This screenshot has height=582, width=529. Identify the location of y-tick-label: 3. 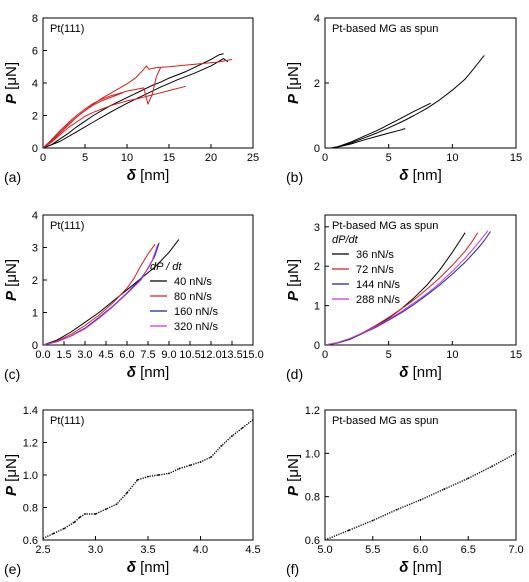
(317, 228).